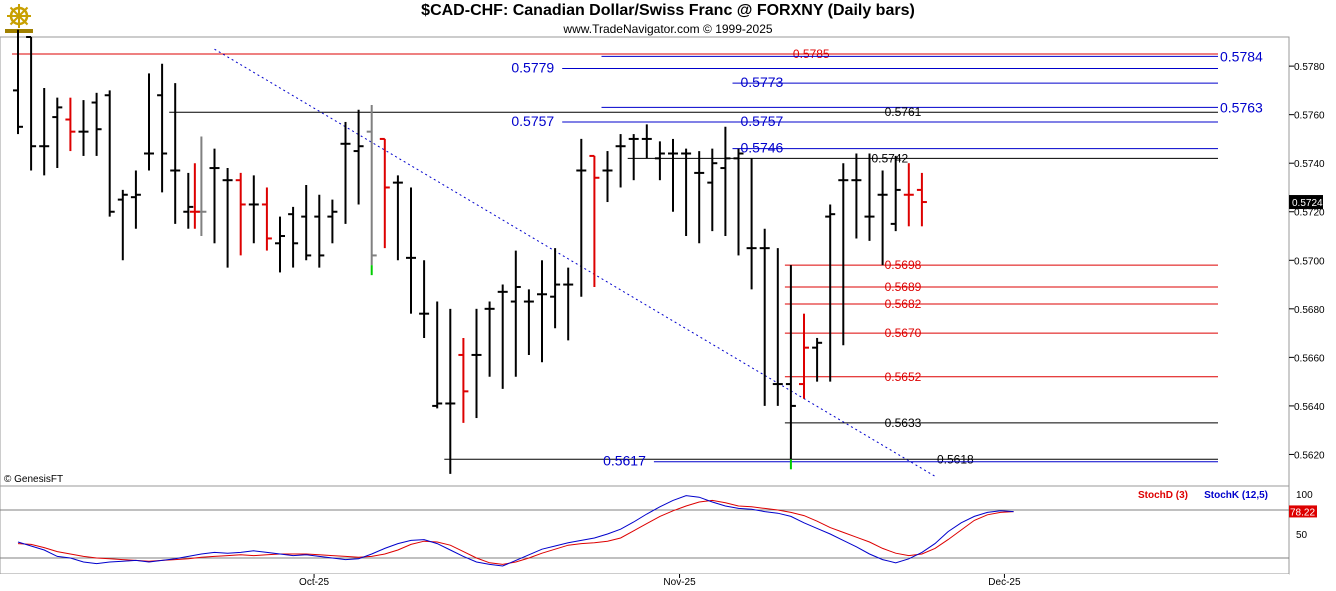 The width and height of the screenshot is (1336, 591). What do you see at coordinates (1309, 407) in the screenshot?
I see `y-tick-label: 0.5640` at bounding box center [1309, 407].